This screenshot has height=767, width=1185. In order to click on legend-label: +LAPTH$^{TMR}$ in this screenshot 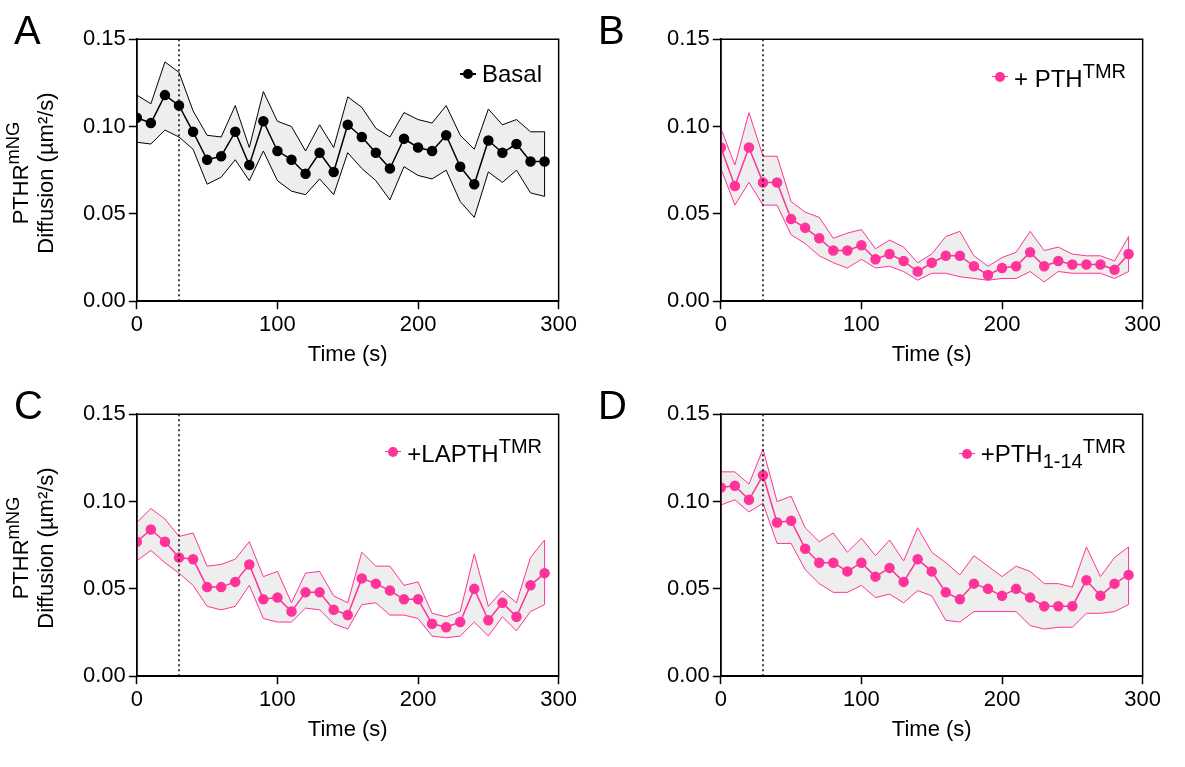, I will do `click(474, 451)`.